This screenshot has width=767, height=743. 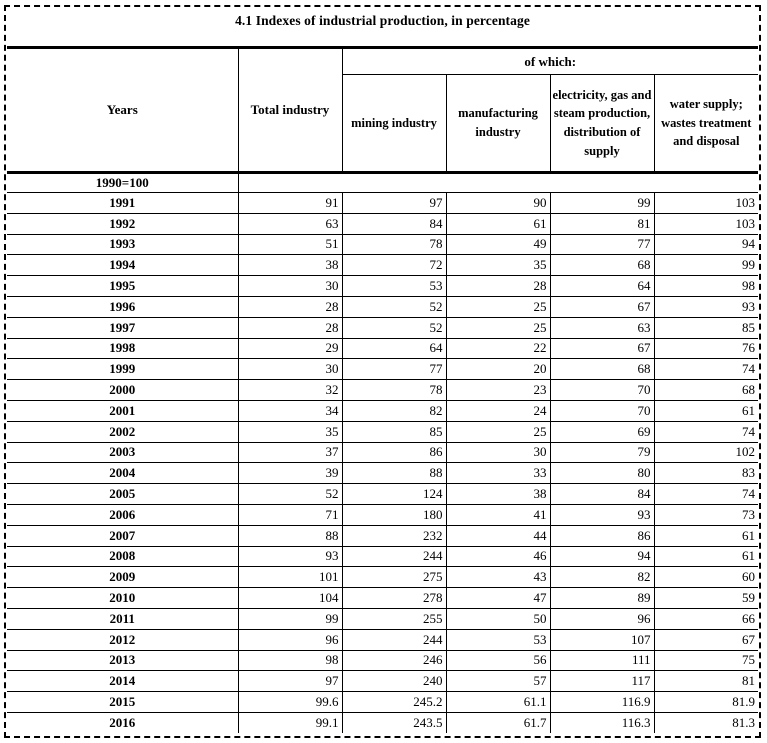 I want to click on value-cell: 81.9, so click(x=706, y=702).